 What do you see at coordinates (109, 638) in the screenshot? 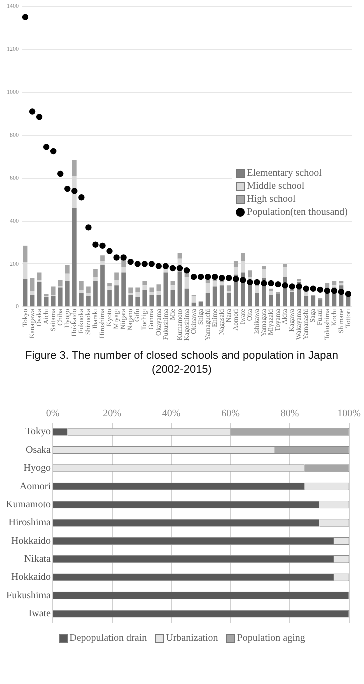
I see `legend-label: Depopulation drain` at bounding box center [109, 638].